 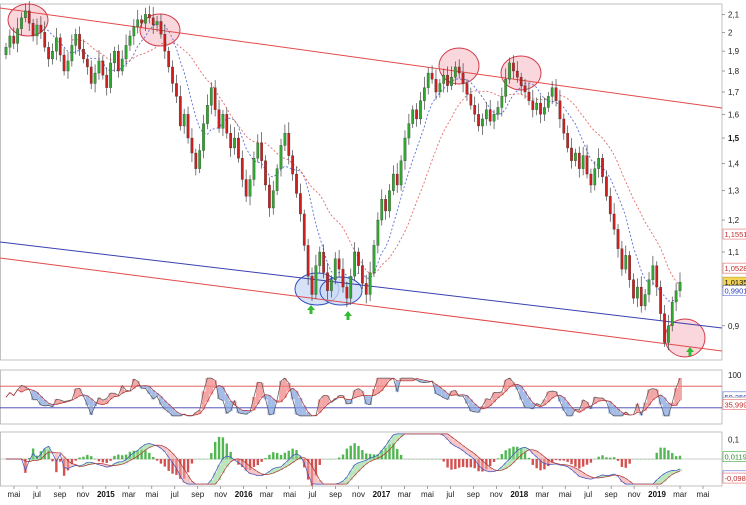 I want to click on x-tick-label: 2017, so click(x=382, y=494).